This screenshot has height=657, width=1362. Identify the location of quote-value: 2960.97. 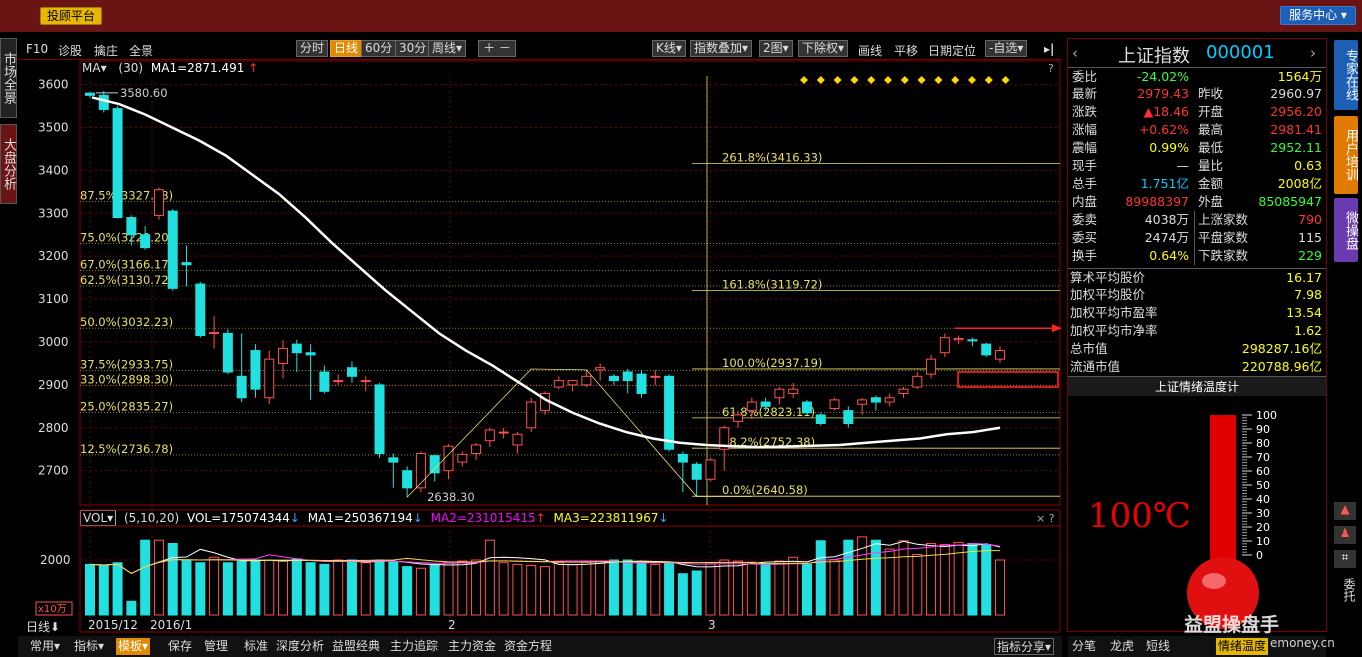
(1296, 93).